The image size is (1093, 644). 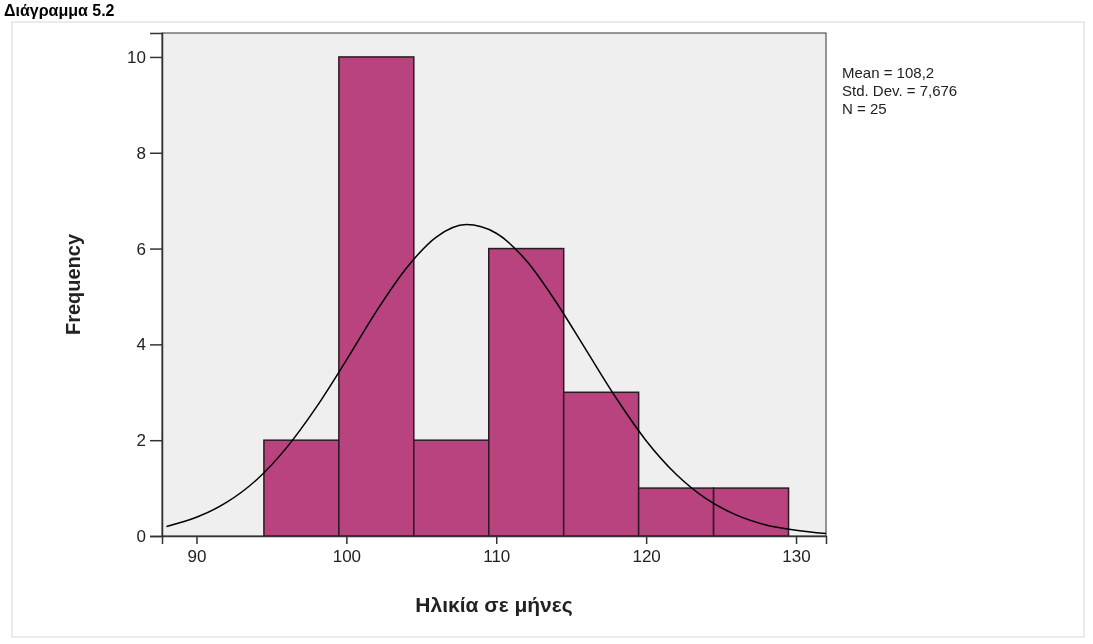 What do you see at coordinates (197, 557) in the screenshot?
I see `x-tick-label: 90` at bounding box center [197, 557].